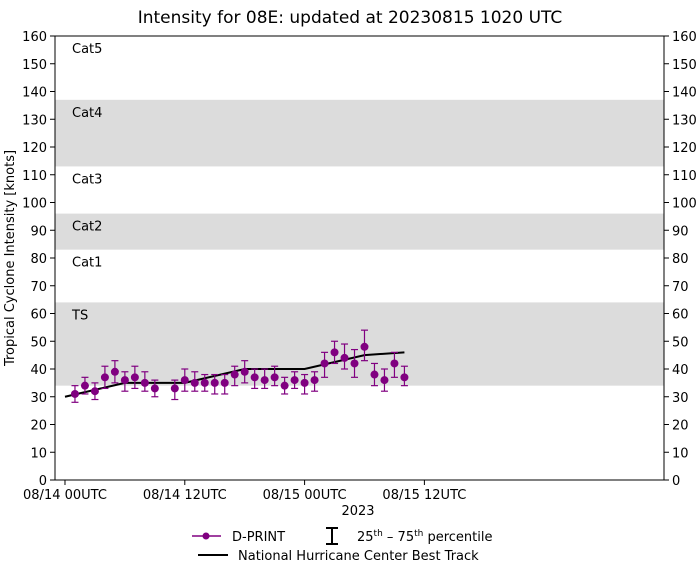 The width and height of the screenshot is (699, 571). Describe the element at coordinates (87, 227) in the screenshot. I see `band-label-cat2: Cat2` at that location.